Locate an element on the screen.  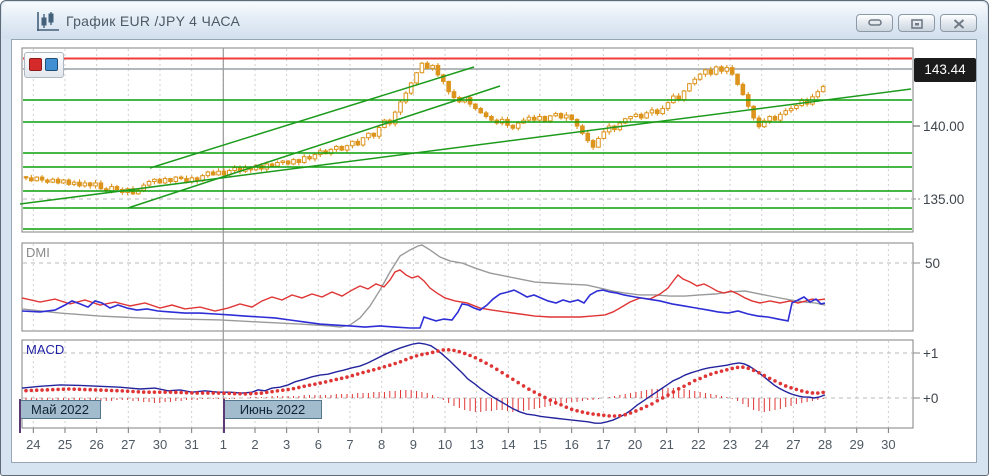
maximize-button is located at coordinates (916, 23).